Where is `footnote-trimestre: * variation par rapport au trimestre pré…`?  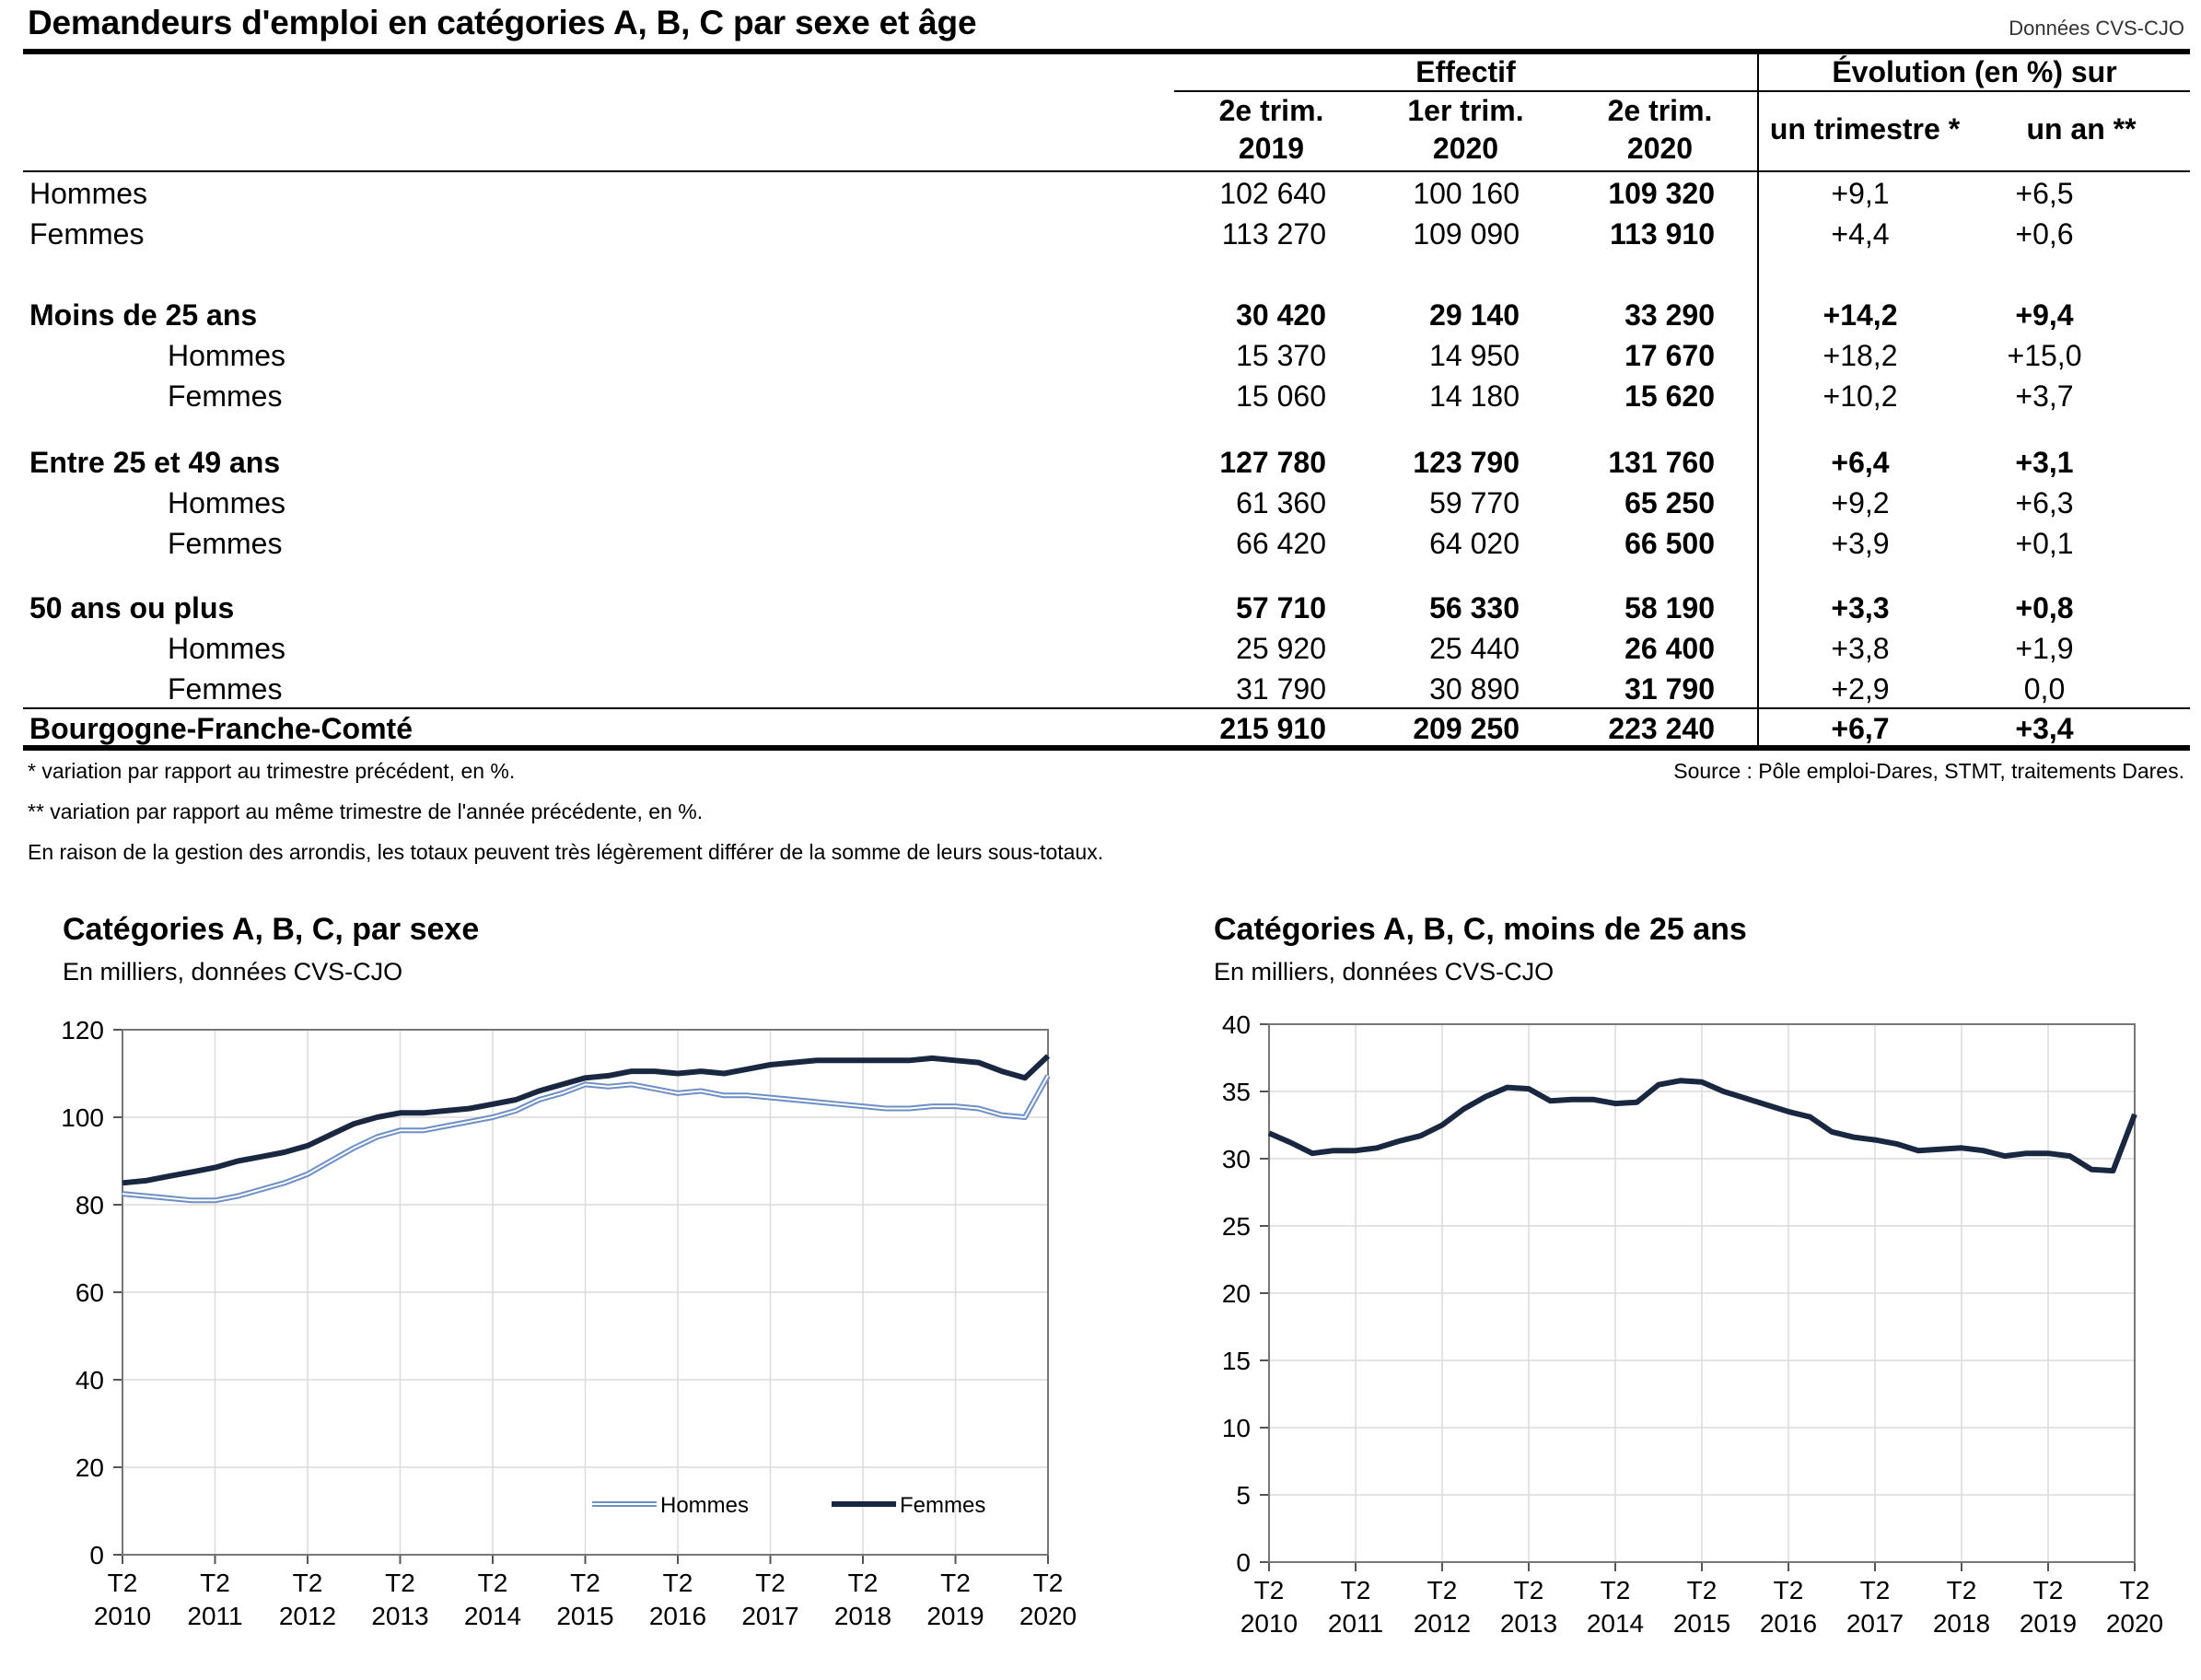 footnote-trimestre: * variation par rapport au trimestre pré… is located at coordinates (272, 771).